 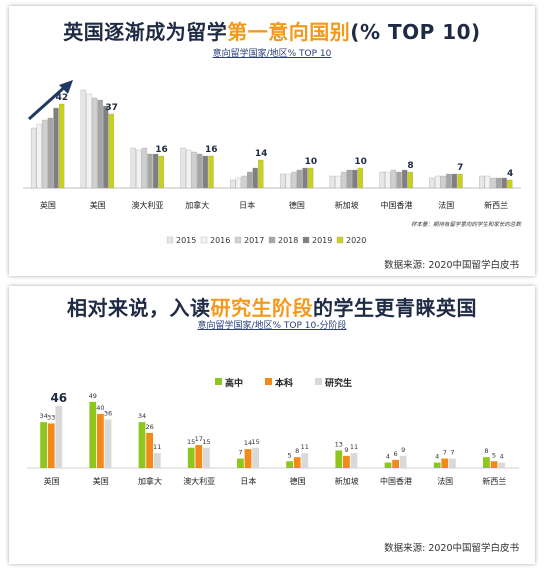 I want to click on bar-高中-德国, so click(x=289, y=464).